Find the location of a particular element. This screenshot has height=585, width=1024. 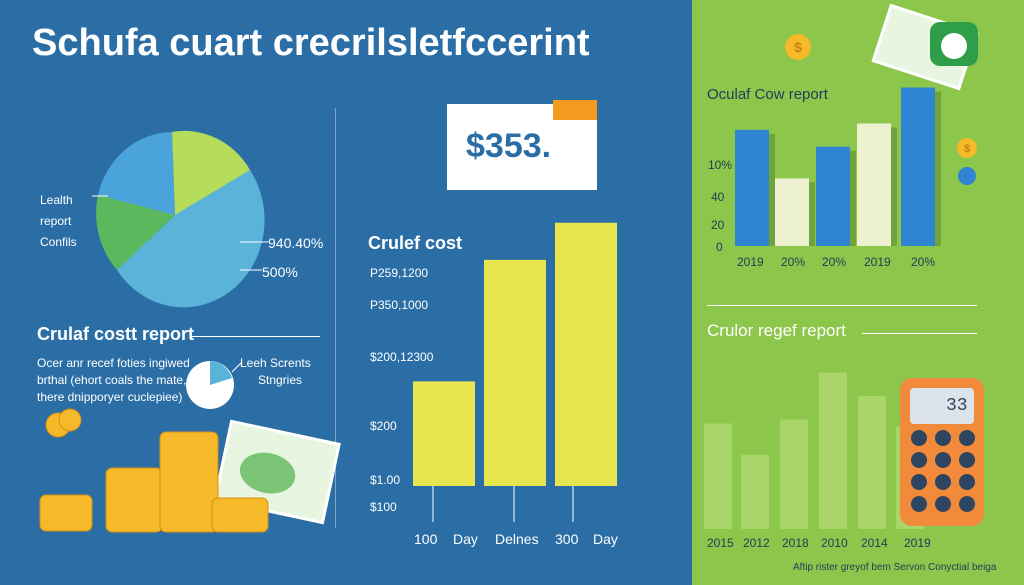

panel-divider is located at coordinates (335, 318).